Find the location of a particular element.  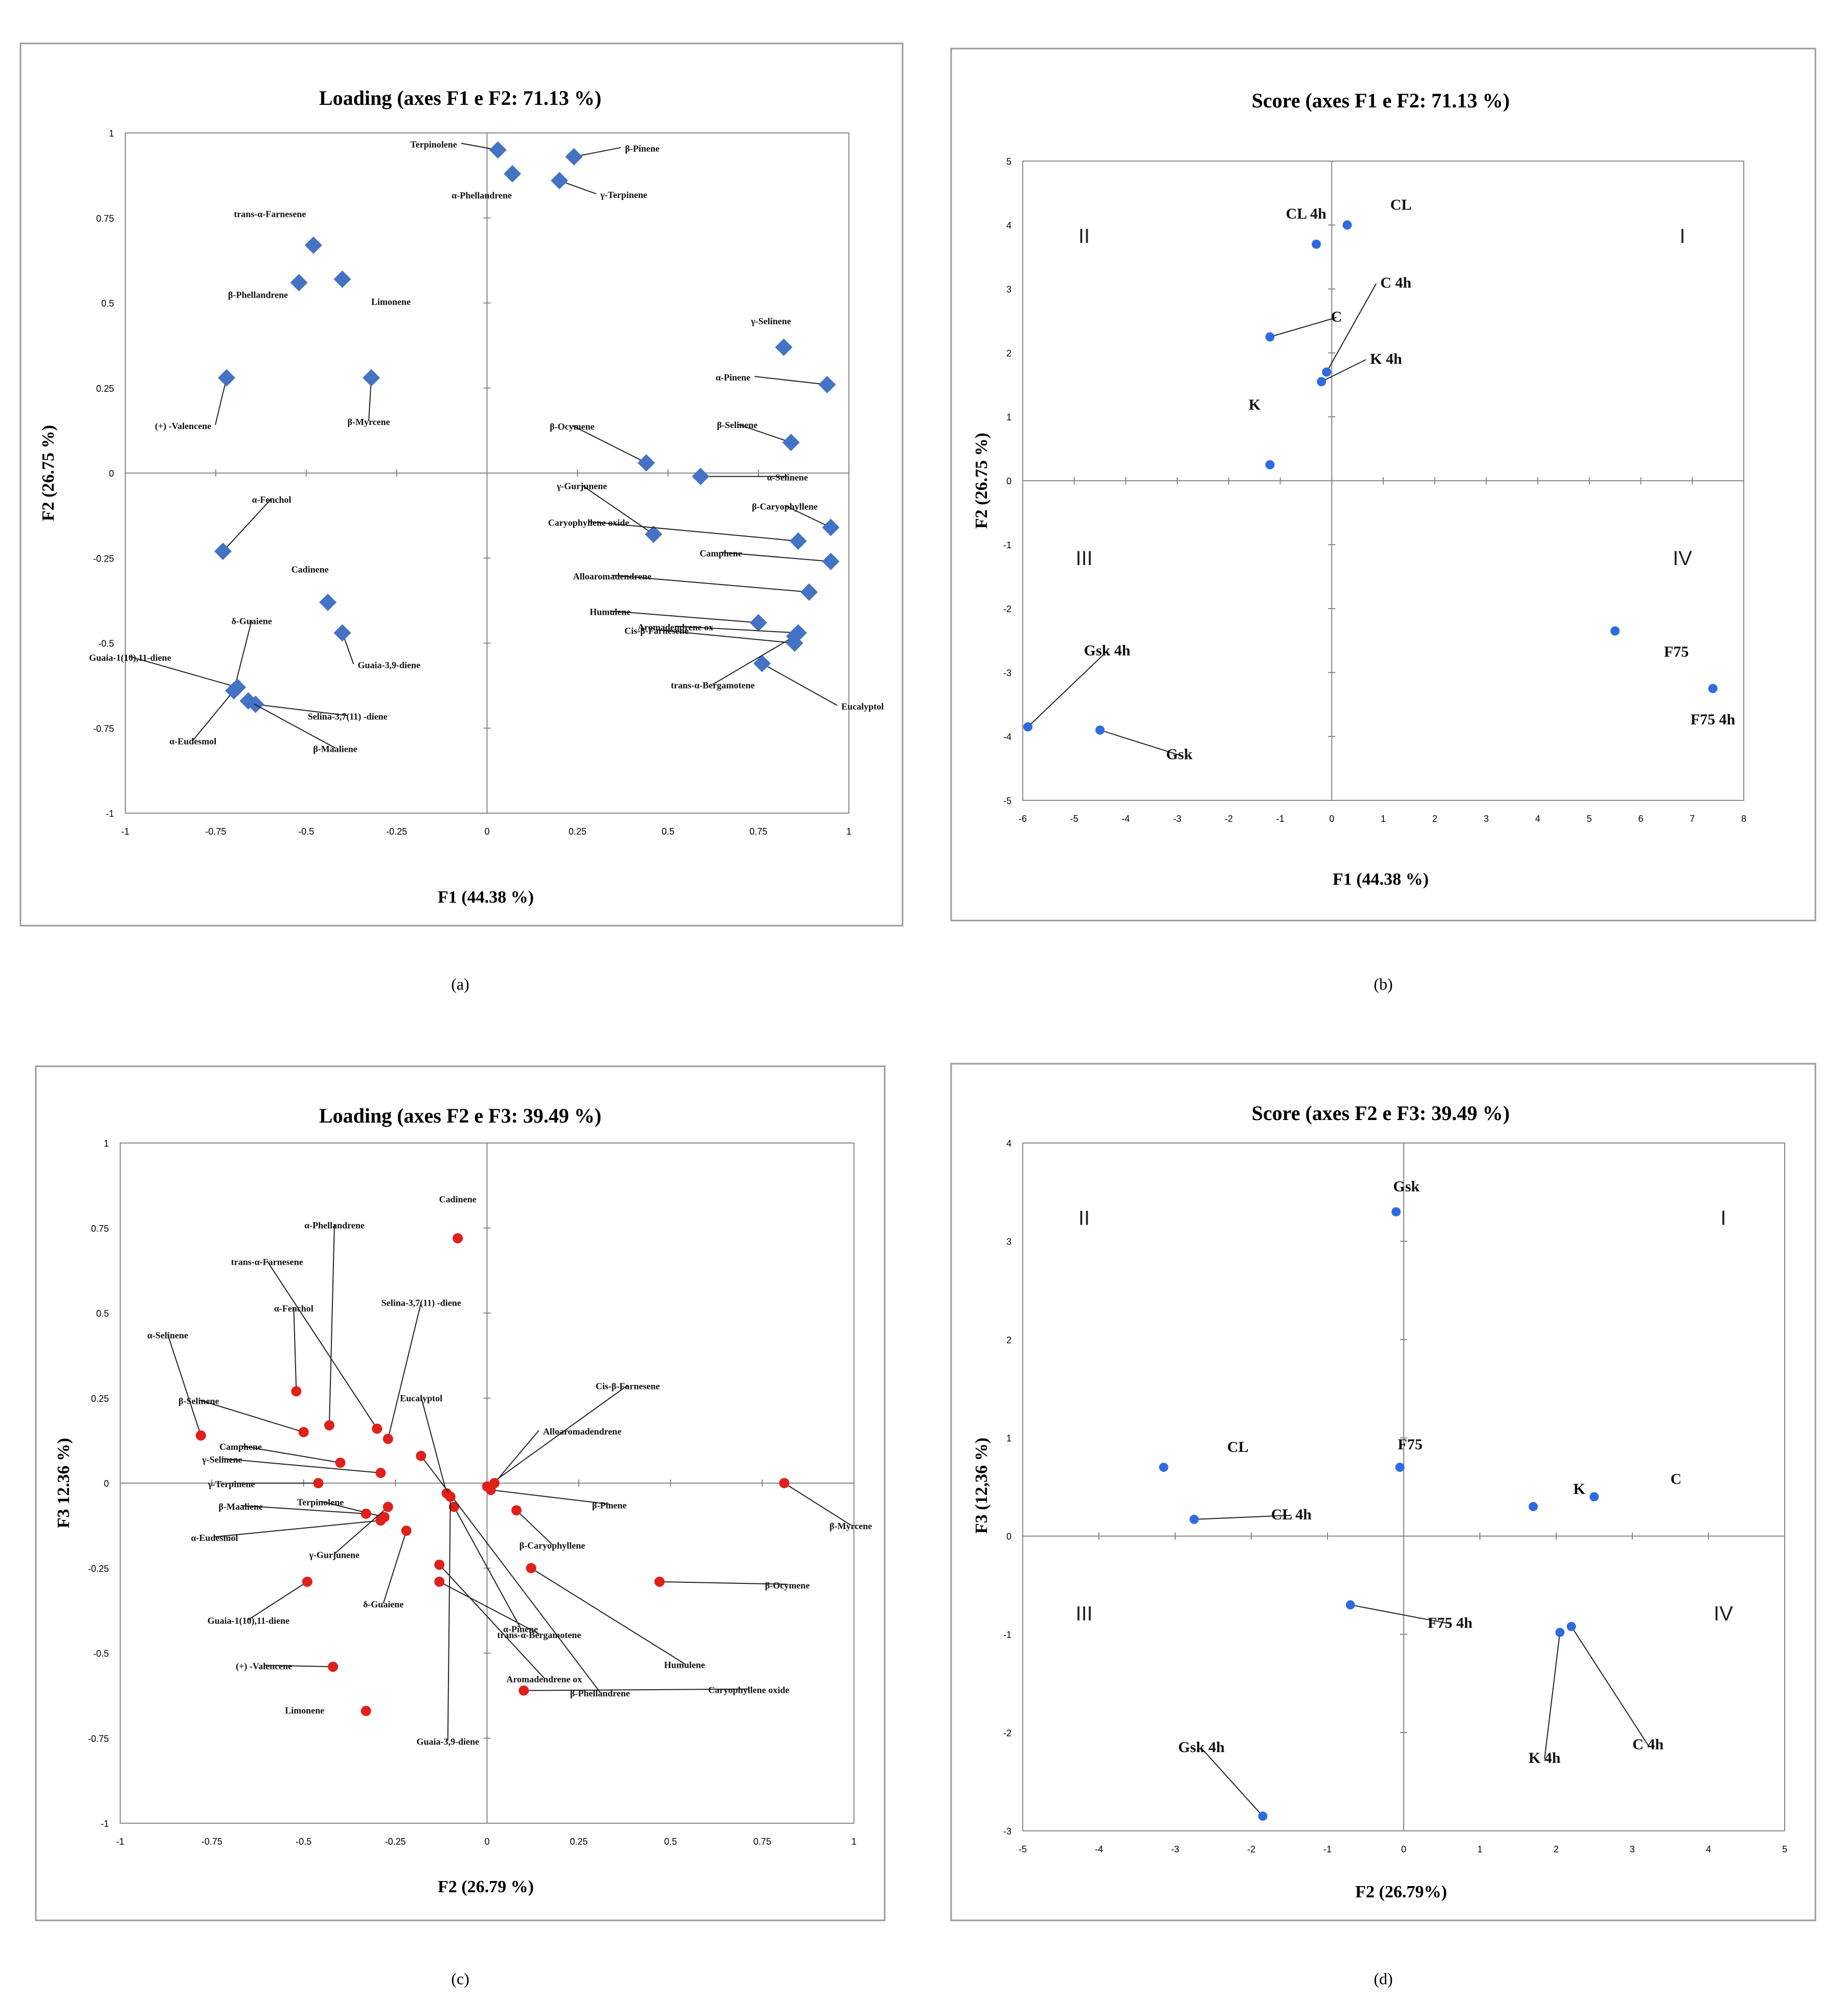

y-tick-label: -0.25 is located at coordinates (98, 1568).